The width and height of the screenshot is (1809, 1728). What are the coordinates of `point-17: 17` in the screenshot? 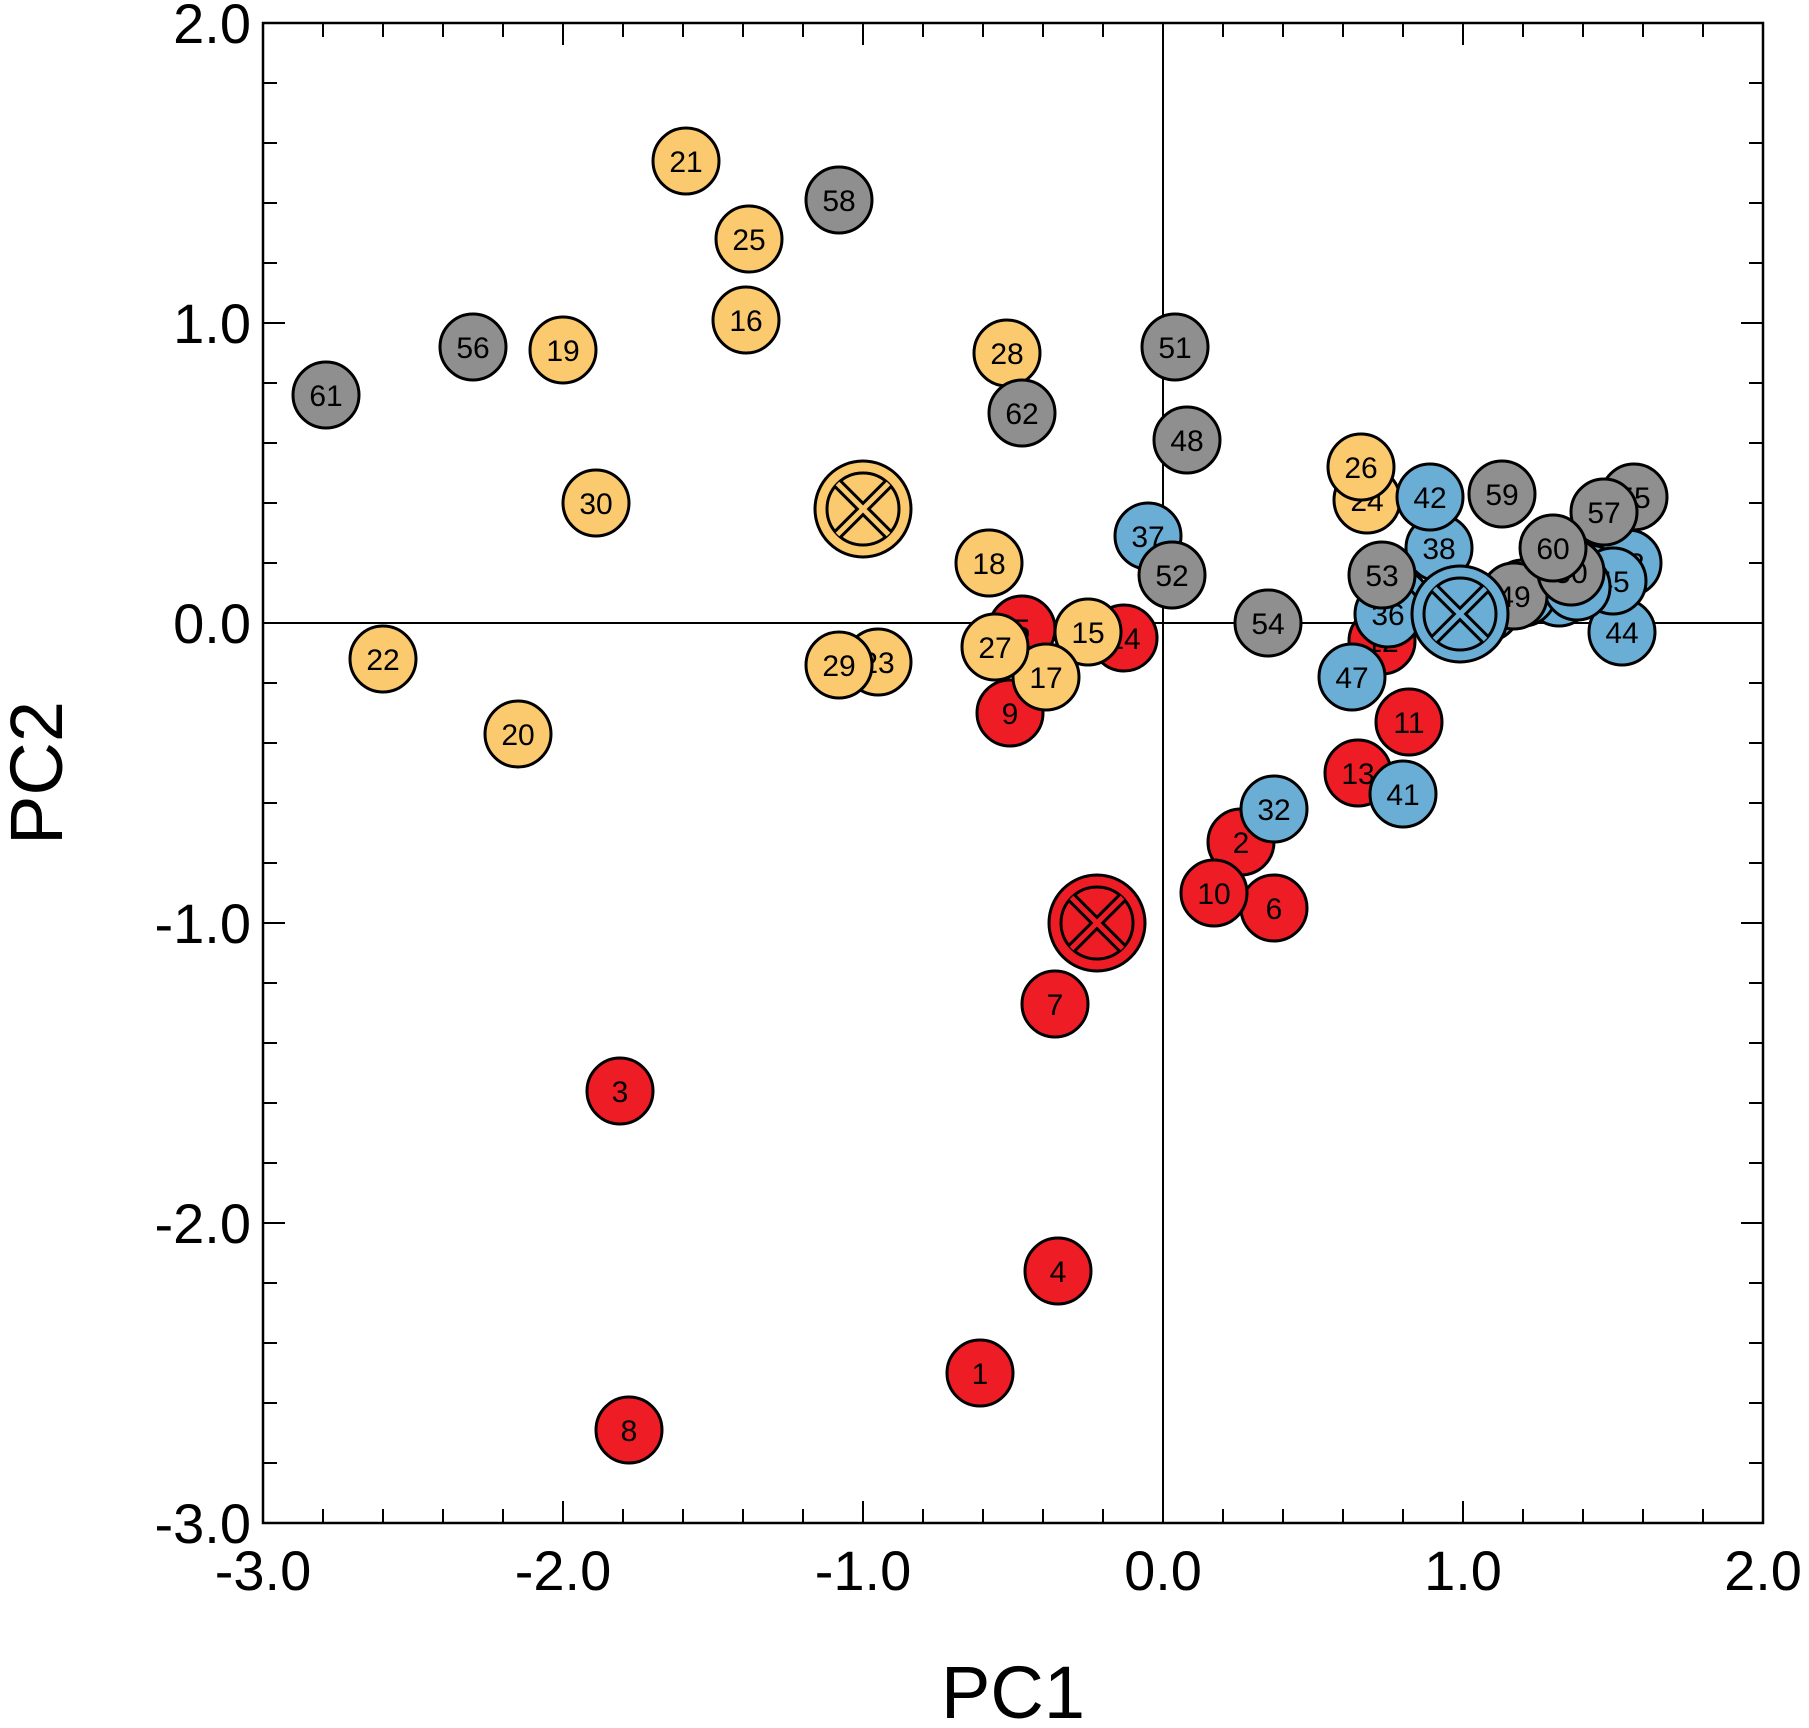 It's located at (1046, 677).